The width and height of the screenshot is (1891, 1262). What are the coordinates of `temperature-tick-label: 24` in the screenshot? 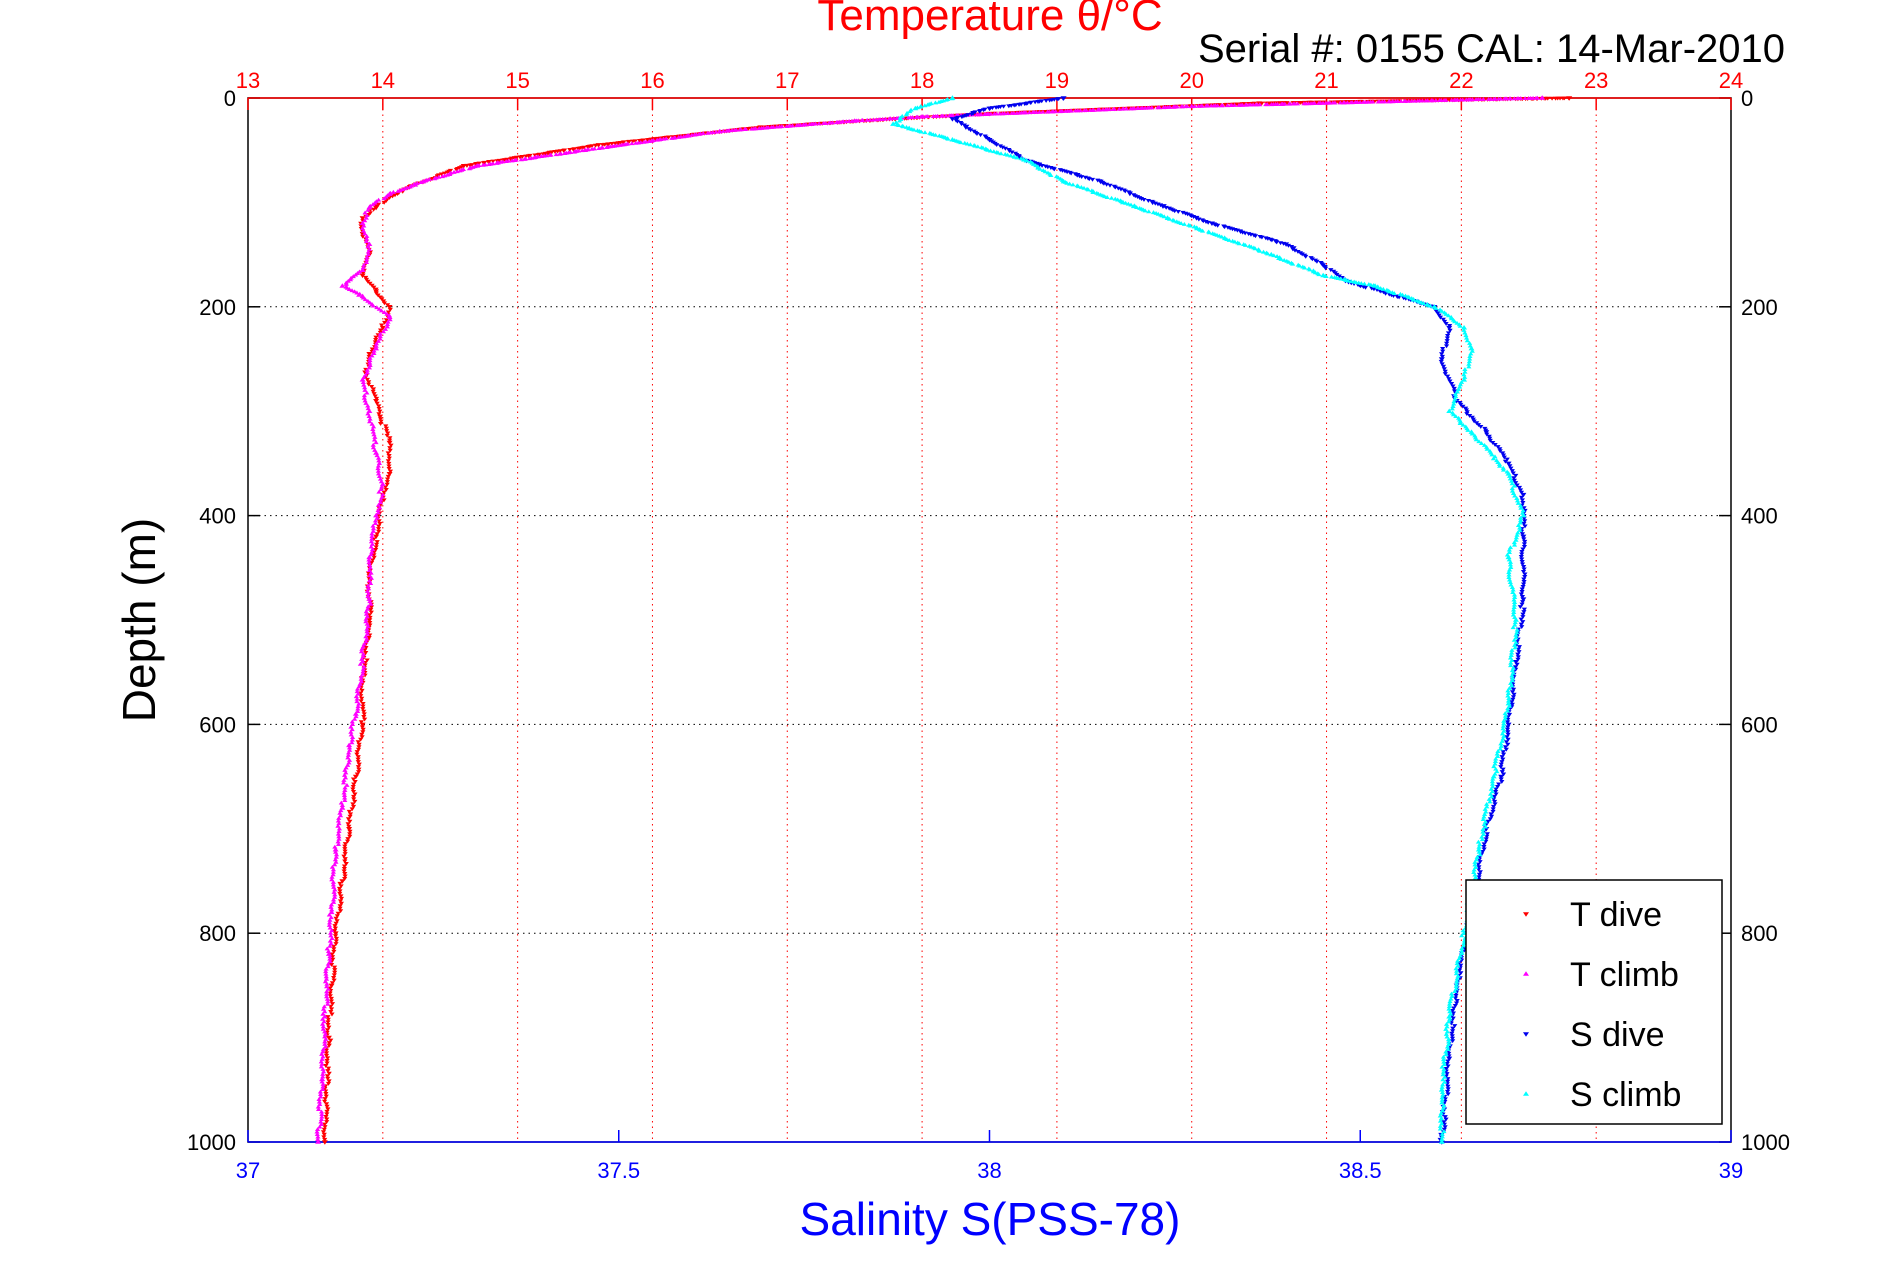 It's located at (1731, 80).